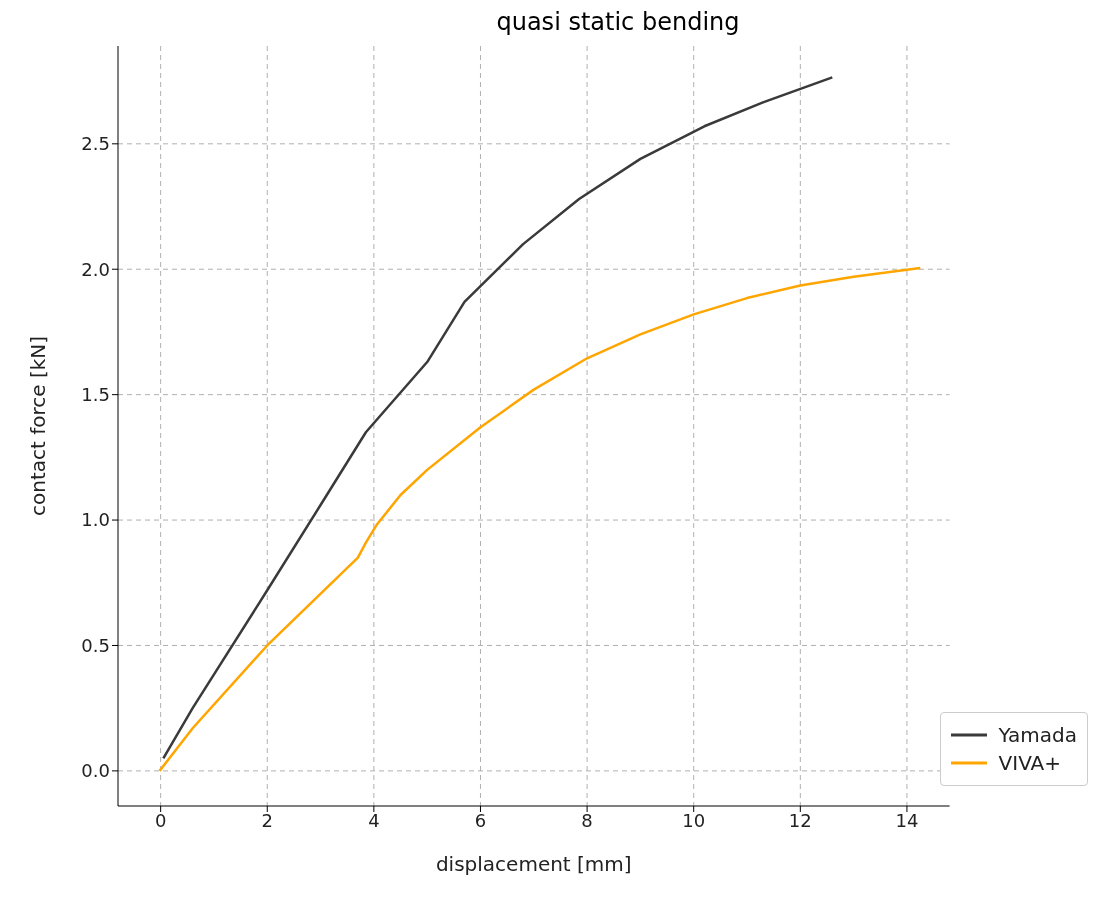  I want to click on y-tick-label: 0.0, so click(95, 771).